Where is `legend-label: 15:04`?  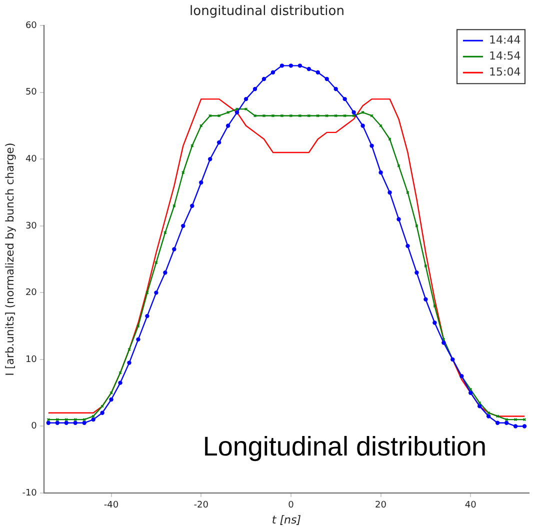 legend-label: 15:04 is located at coordinates (505, 71).